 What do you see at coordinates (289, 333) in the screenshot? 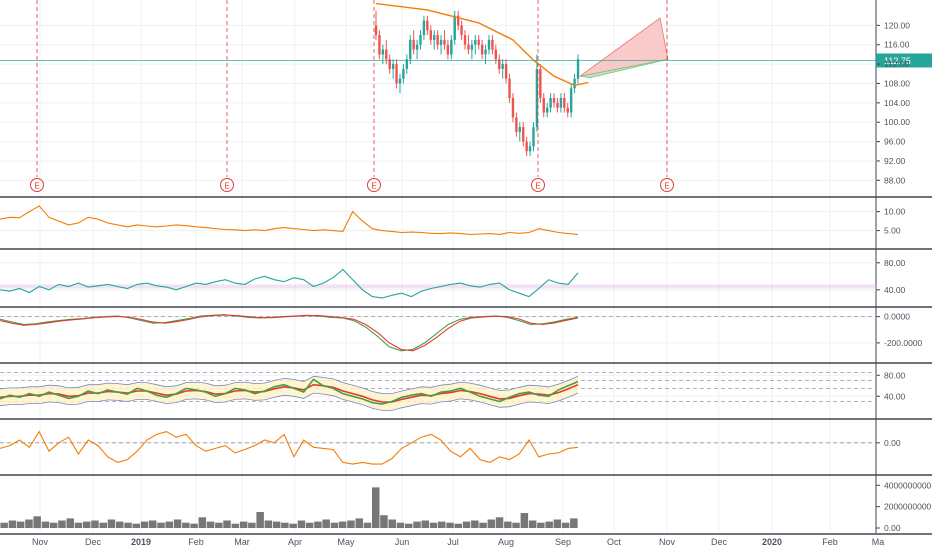
I see `indicator-3-line-b` at bounding box center [289, 333].